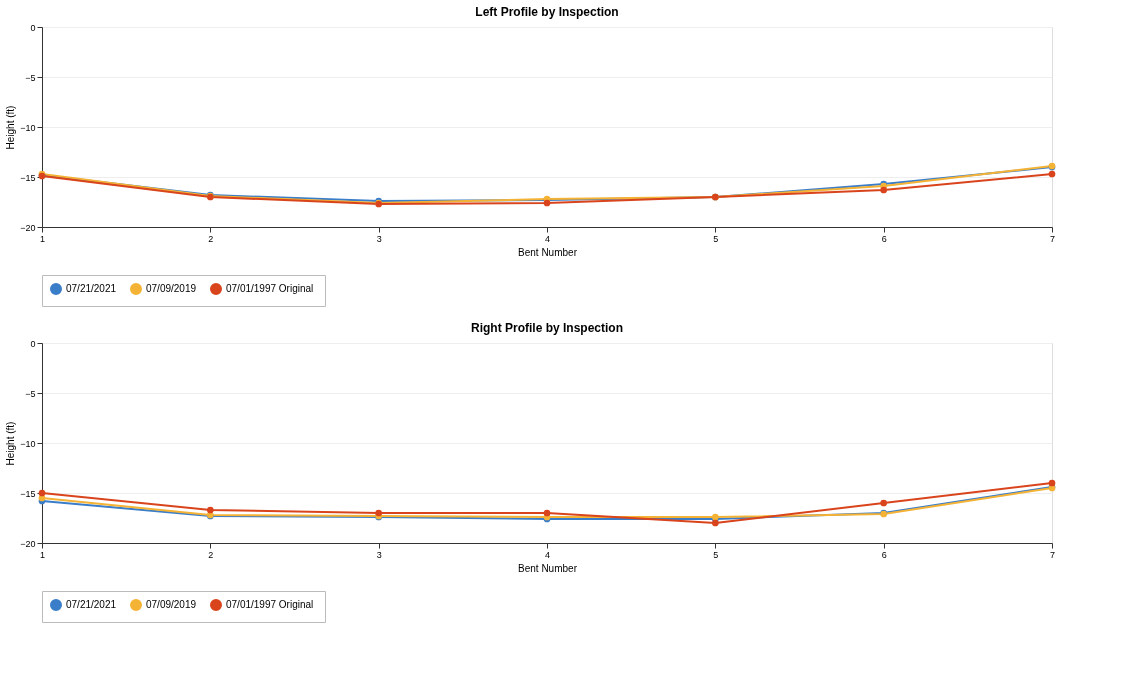 This screenshot has width=1129, height=697. Describe the element at coordinates (547, 328) in the screenshot. I see `chart-title: Right Profile by Inspection` at that location.